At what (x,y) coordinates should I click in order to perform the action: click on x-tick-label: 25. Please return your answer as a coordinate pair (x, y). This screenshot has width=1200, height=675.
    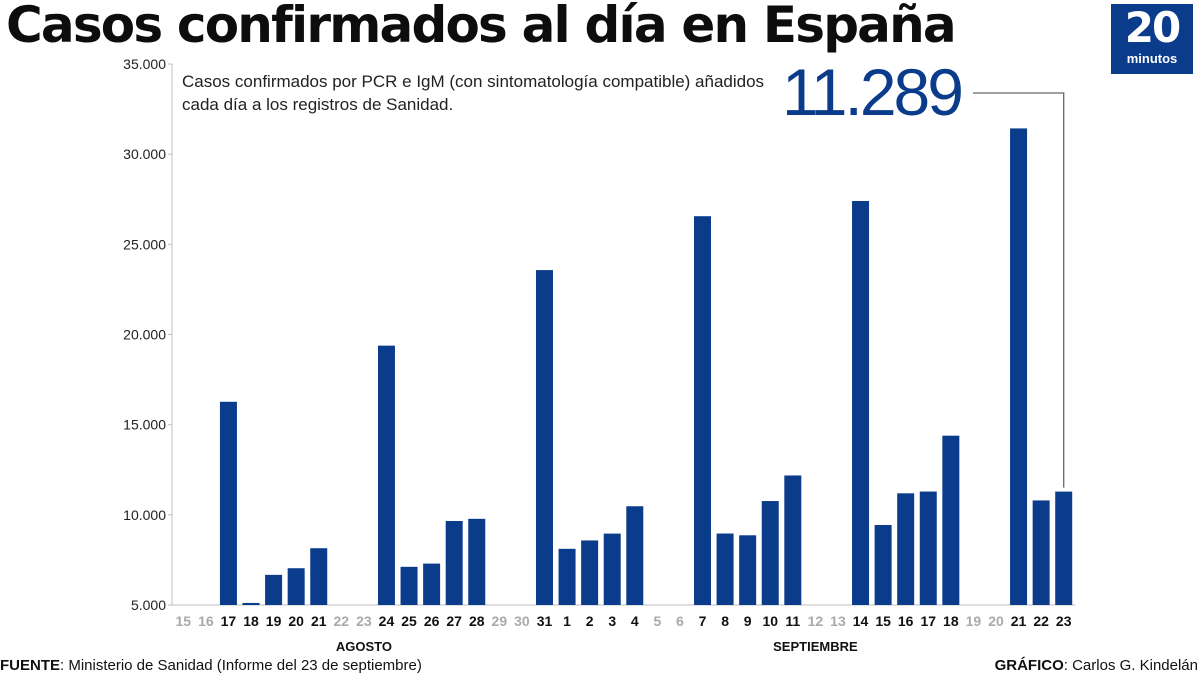
    Looking at the image, I should click on (409, 621).